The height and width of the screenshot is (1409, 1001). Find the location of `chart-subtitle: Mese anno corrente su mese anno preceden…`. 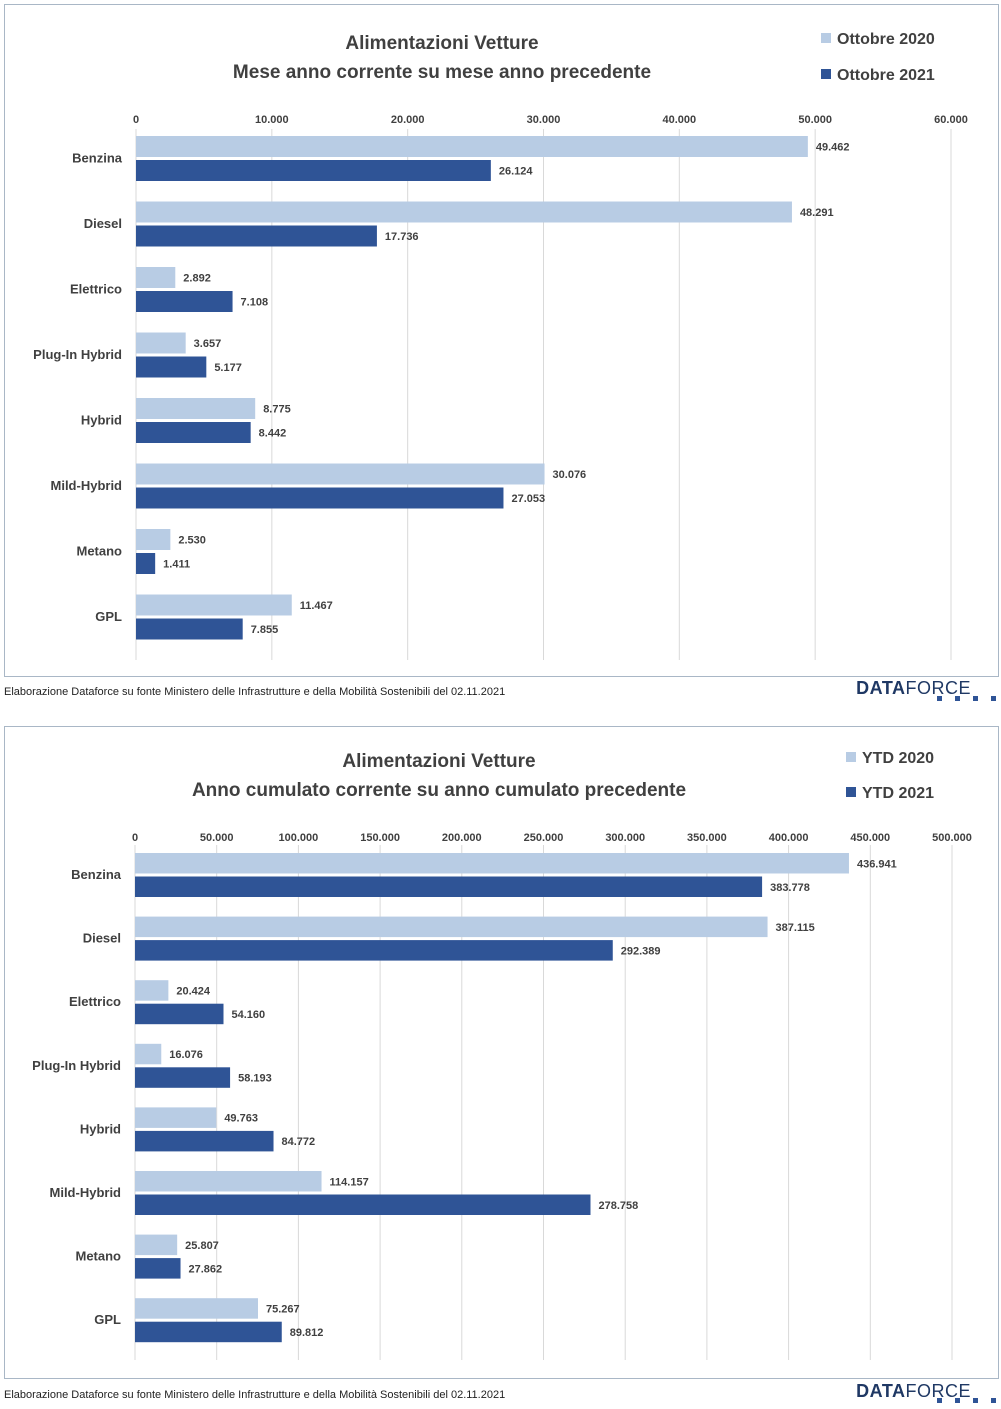

chart-subtitle: Mese anno corrente su mese anno preceden… is located at coordinates (442, 72).